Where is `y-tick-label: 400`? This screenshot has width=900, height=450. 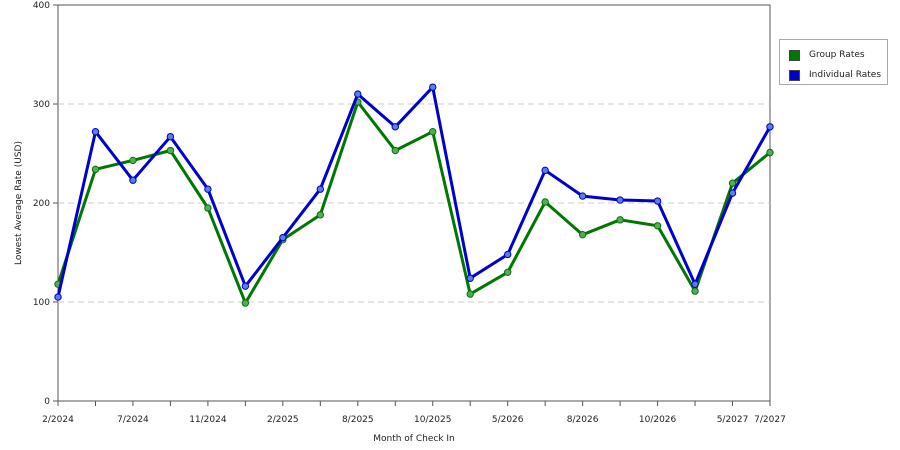 y-tick-label: 400 is located at coordinates (41, 6).